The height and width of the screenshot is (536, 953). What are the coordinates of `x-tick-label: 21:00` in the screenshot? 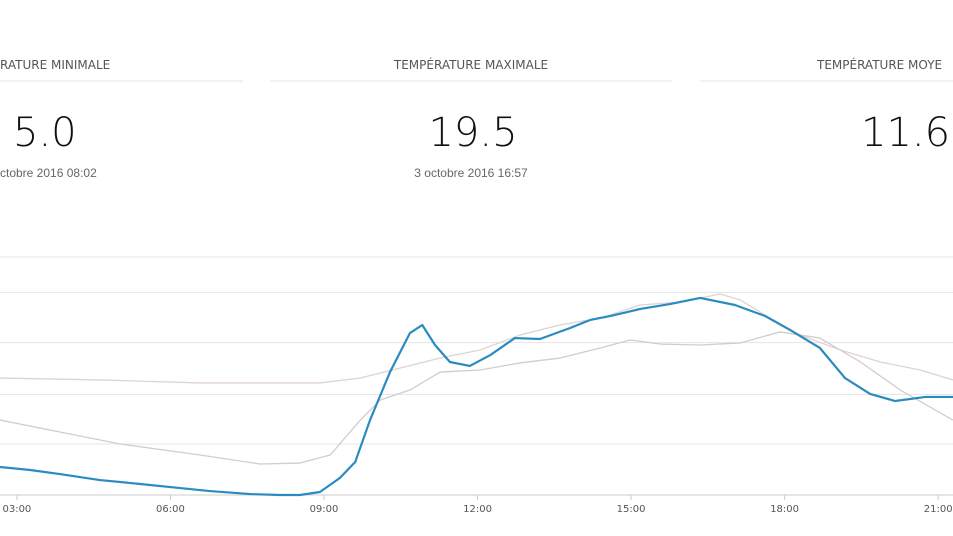 It's located at (938, 509).